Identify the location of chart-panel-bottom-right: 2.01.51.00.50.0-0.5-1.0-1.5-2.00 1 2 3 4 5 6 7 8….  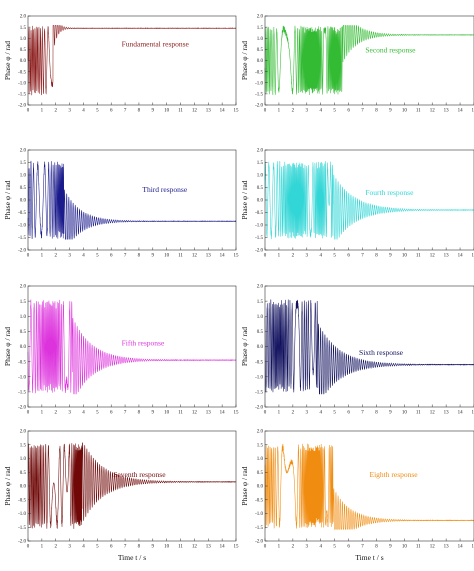
(357, 496).